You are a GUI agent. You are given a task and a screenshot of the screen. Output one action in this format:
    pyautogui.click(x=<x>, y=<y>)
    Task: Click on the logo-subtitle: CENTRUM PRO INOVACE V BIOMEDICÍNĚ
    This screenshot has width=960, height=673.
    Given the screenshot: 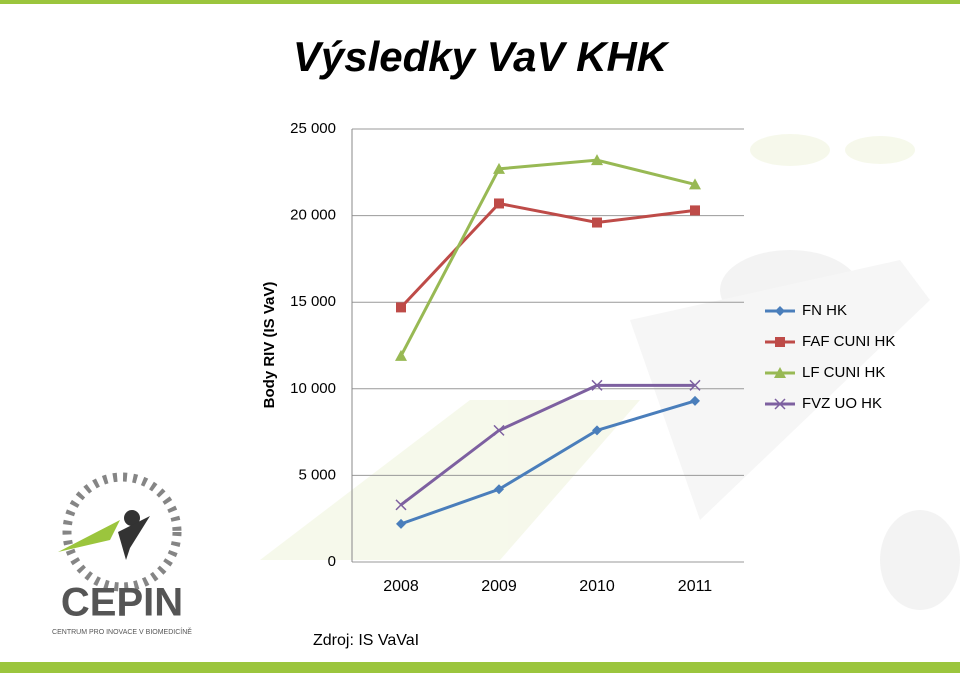 What is the action you would take?
    pyautogui.click(x=122, y=631)
    